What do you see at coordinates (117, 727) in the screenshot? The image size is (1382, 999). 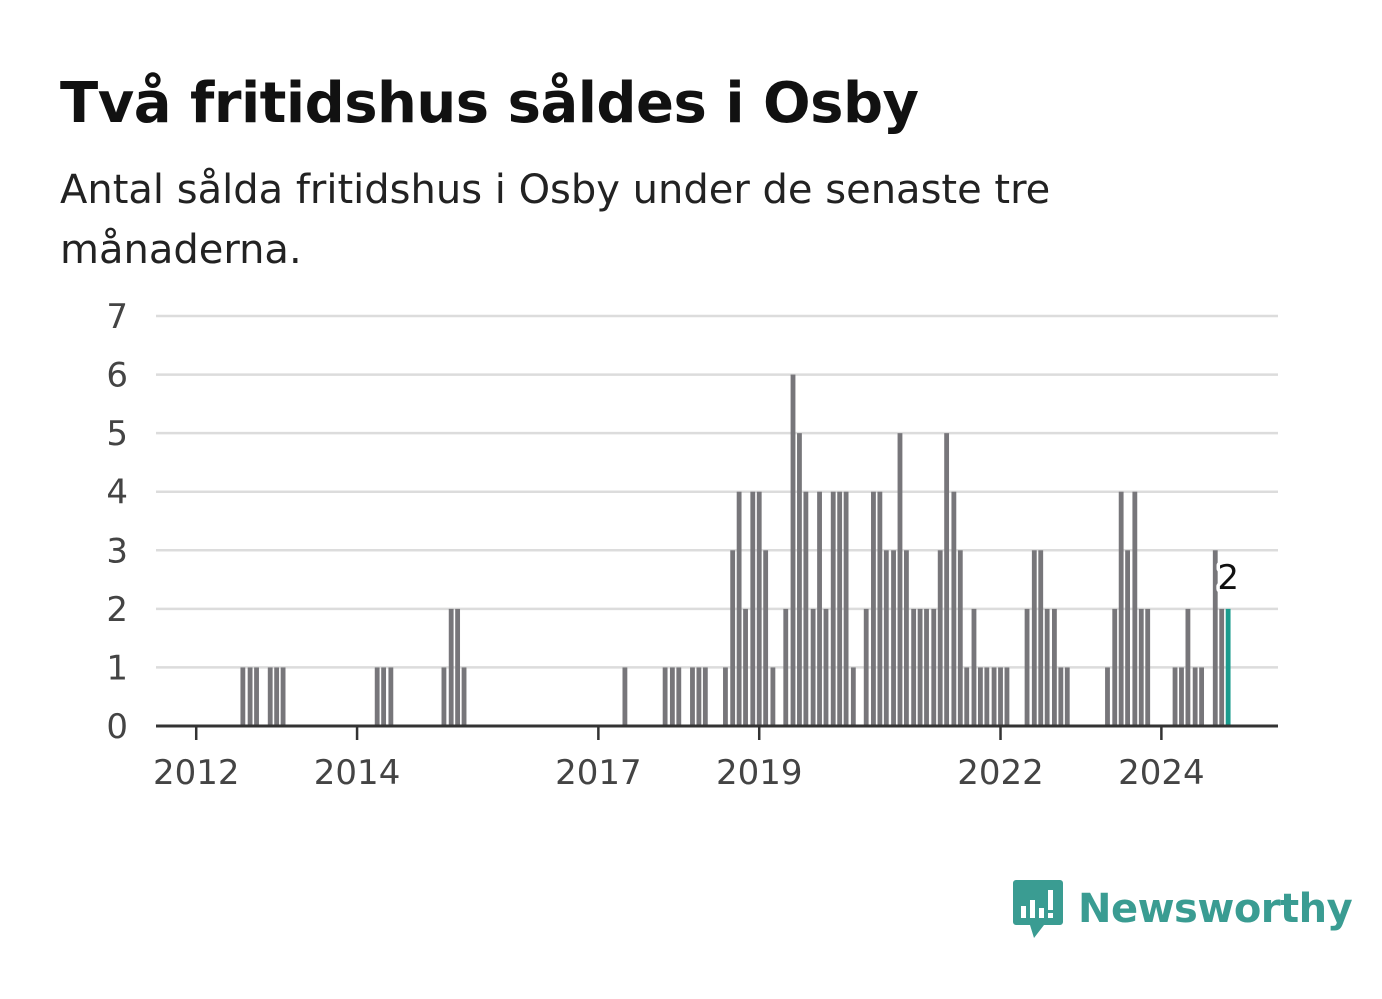 I see `y-tick-label: 0` at bounding box center [117, 727].